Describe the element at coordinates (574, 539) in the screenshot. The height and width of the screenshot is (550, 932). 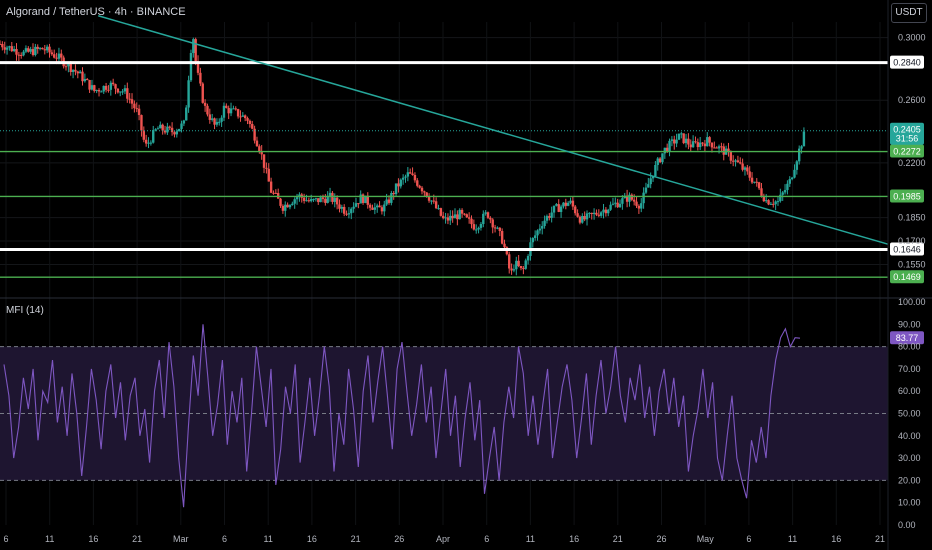
I see `time-tick-label: 16` at that location.